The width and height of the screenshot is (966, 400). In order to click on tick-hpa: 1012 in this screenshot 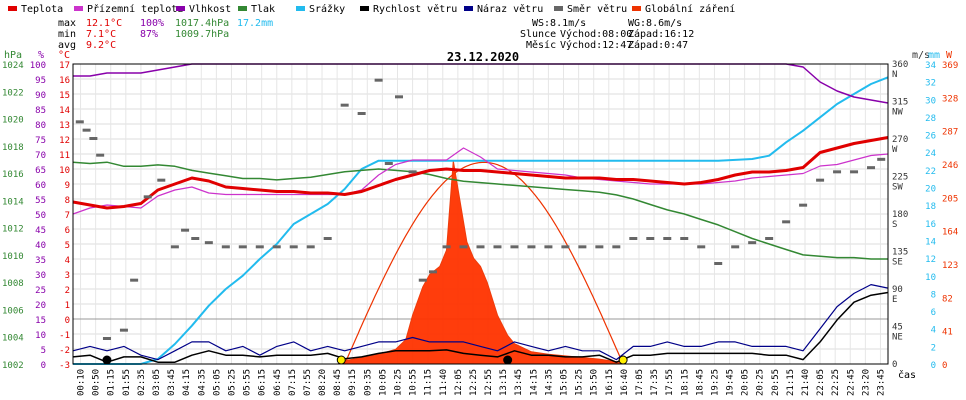, I will do `click(13, 230)`.